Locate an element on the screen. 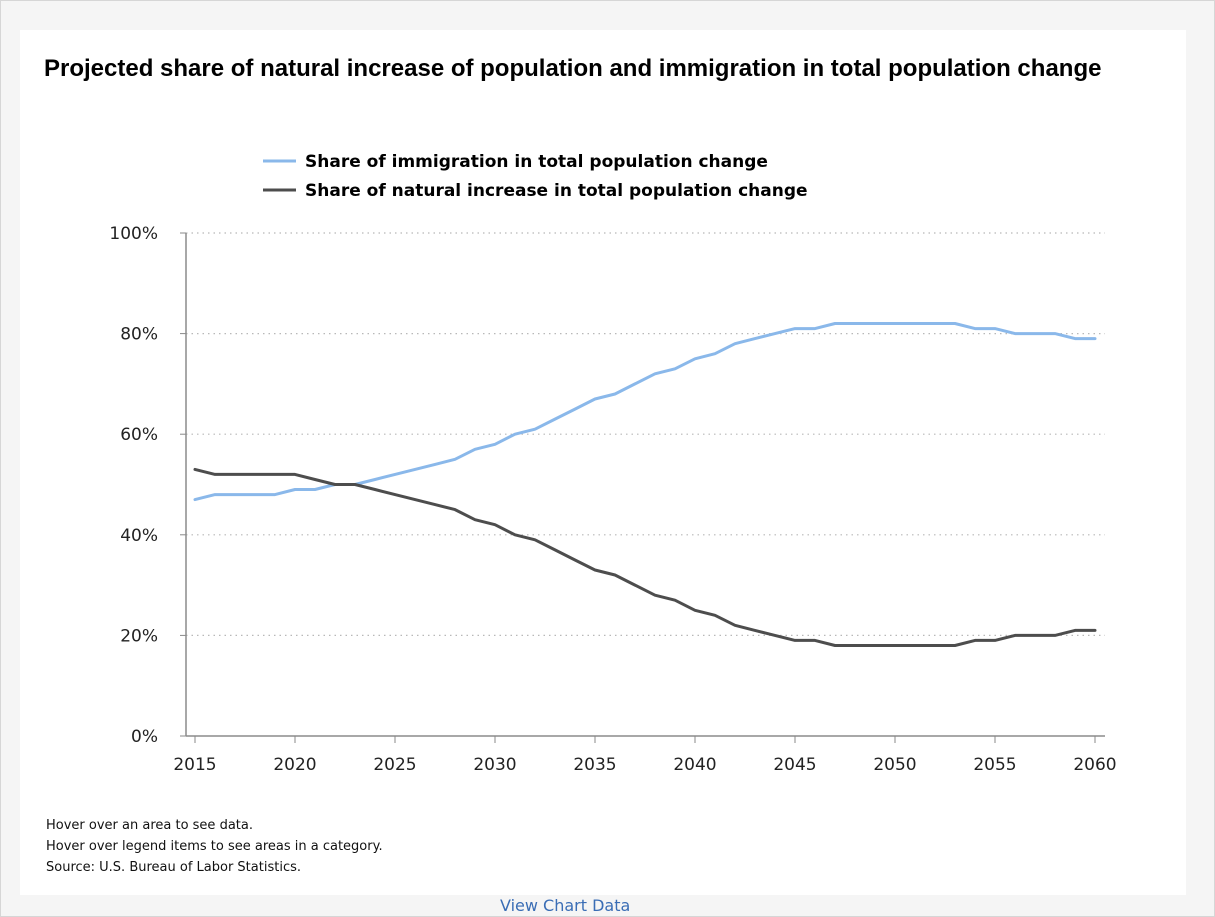  x-tick-label: 2020 is located at coordinates (294, 765).